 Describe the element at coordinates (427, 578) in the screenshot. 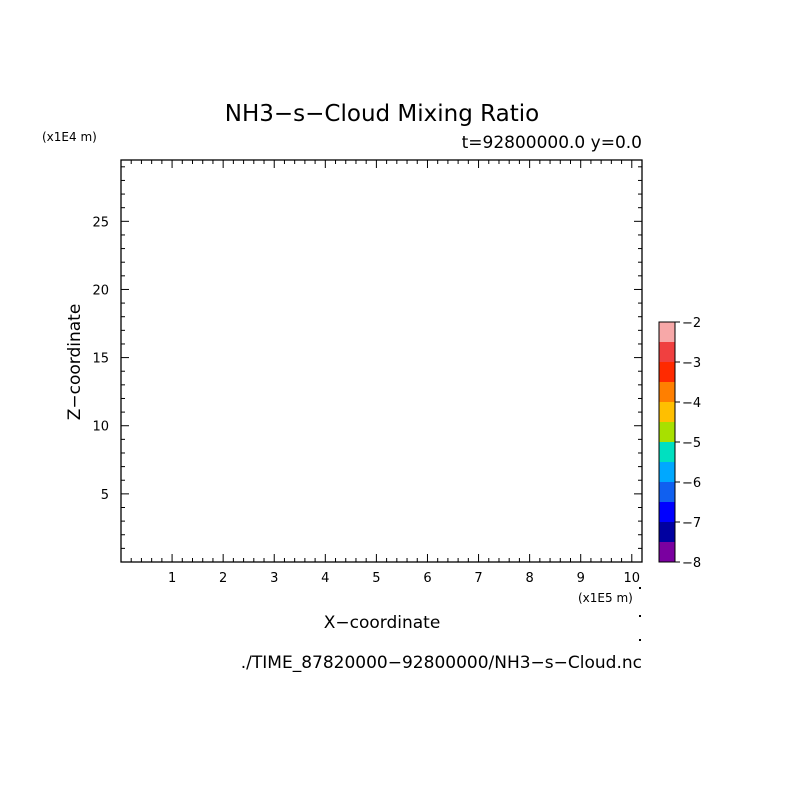

I see `x-tick-label: 6` at that location.